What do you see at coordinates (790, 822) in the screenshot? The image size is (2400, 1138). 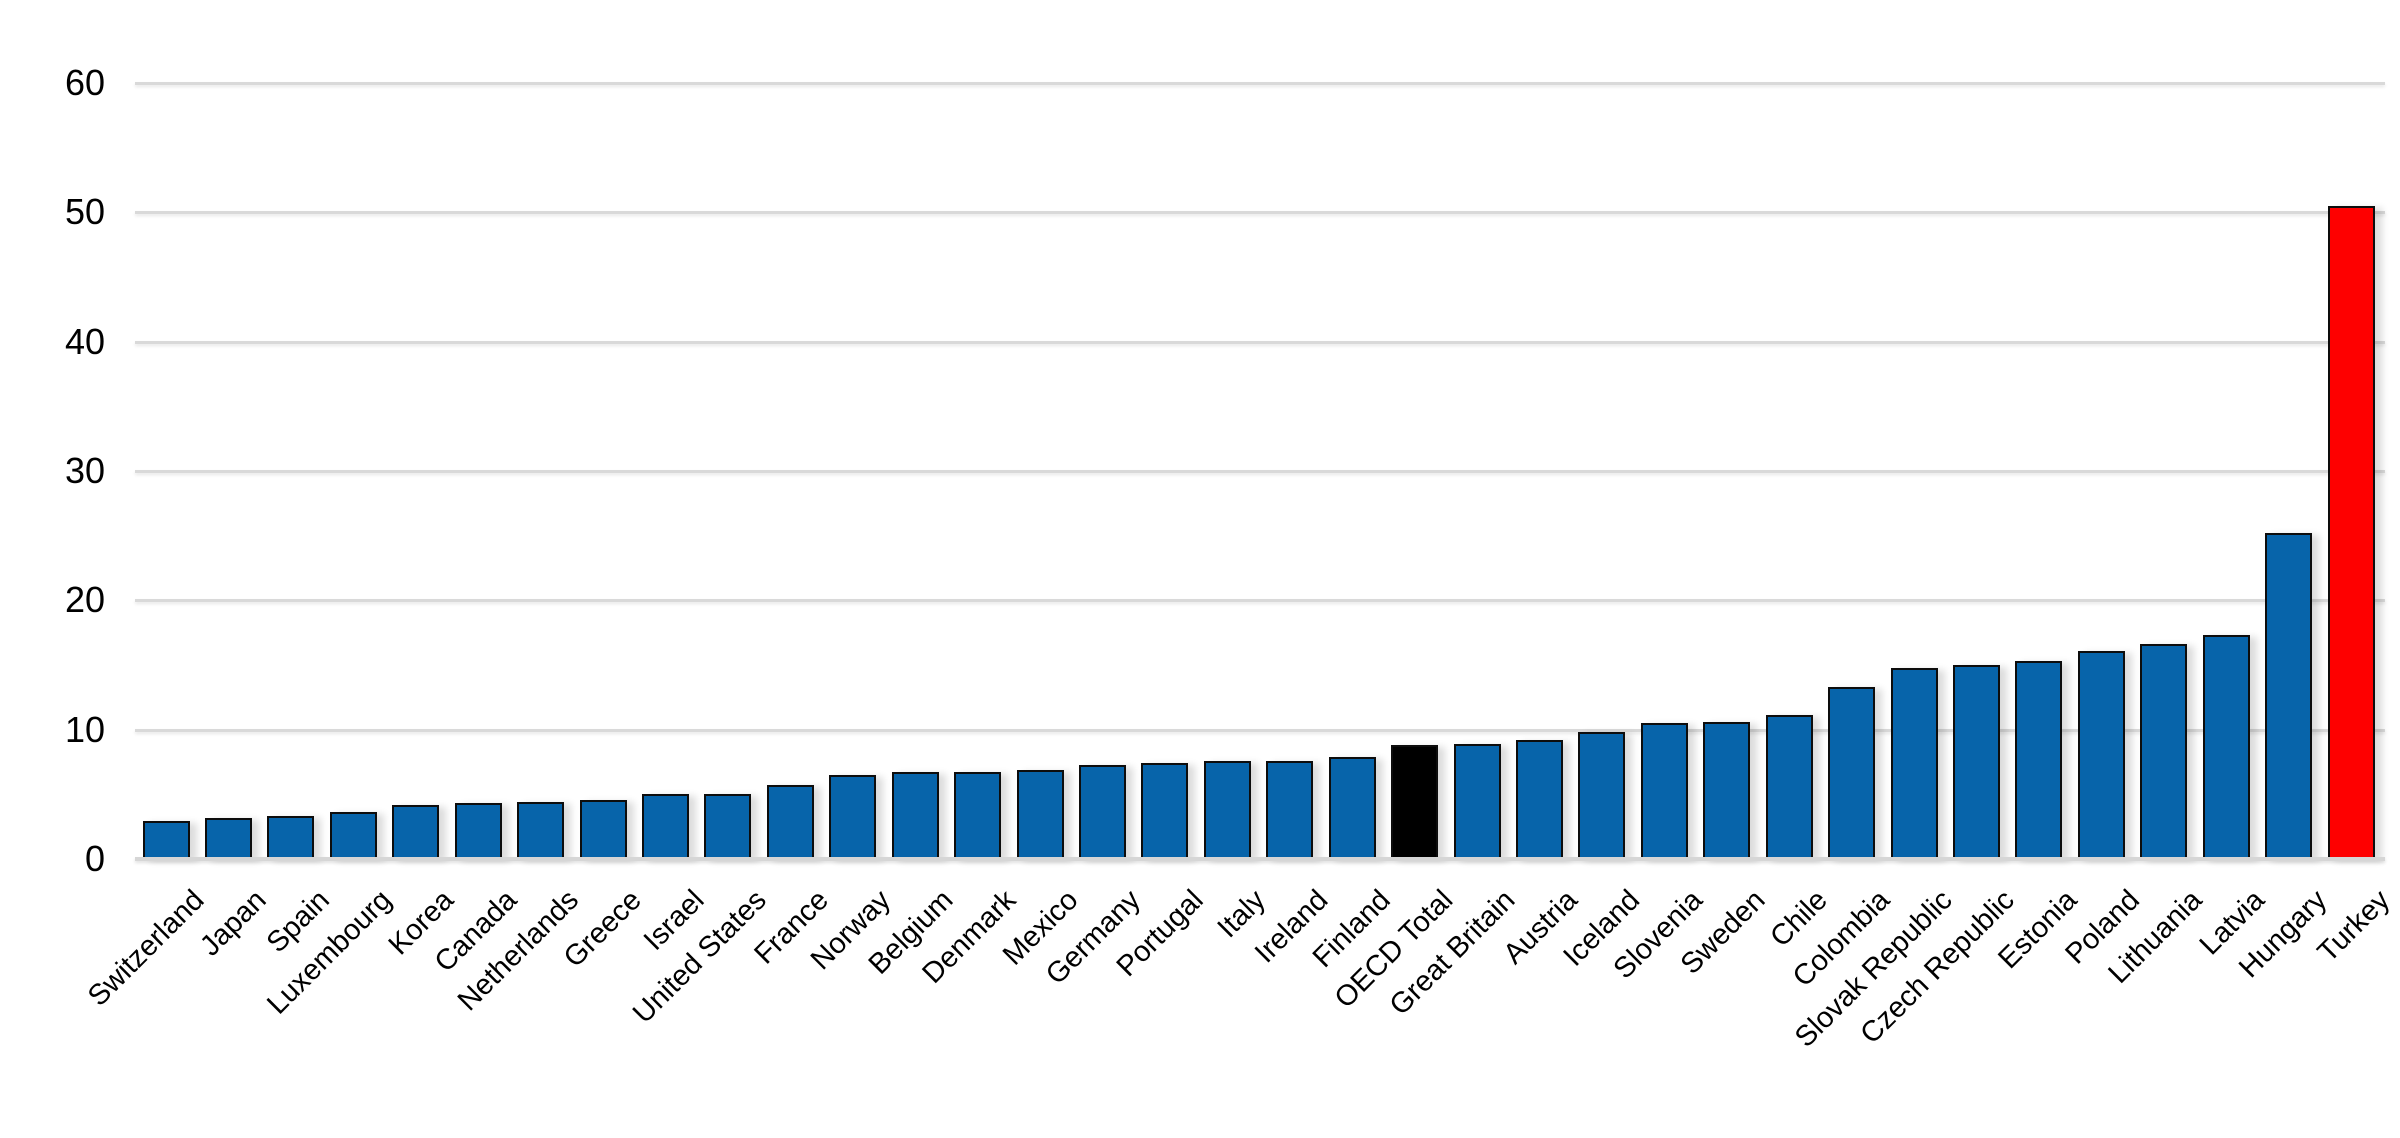 I see `bar-france` at bounding box center [790, 822].